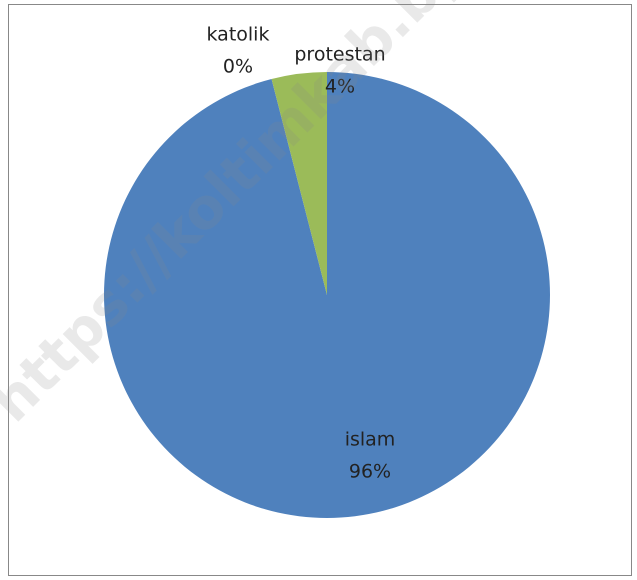 This screenshot has width=637, height=580. Describe the element at coordinates (339, 55) in the screenshot. I see `slice-name: protestan` at that location.